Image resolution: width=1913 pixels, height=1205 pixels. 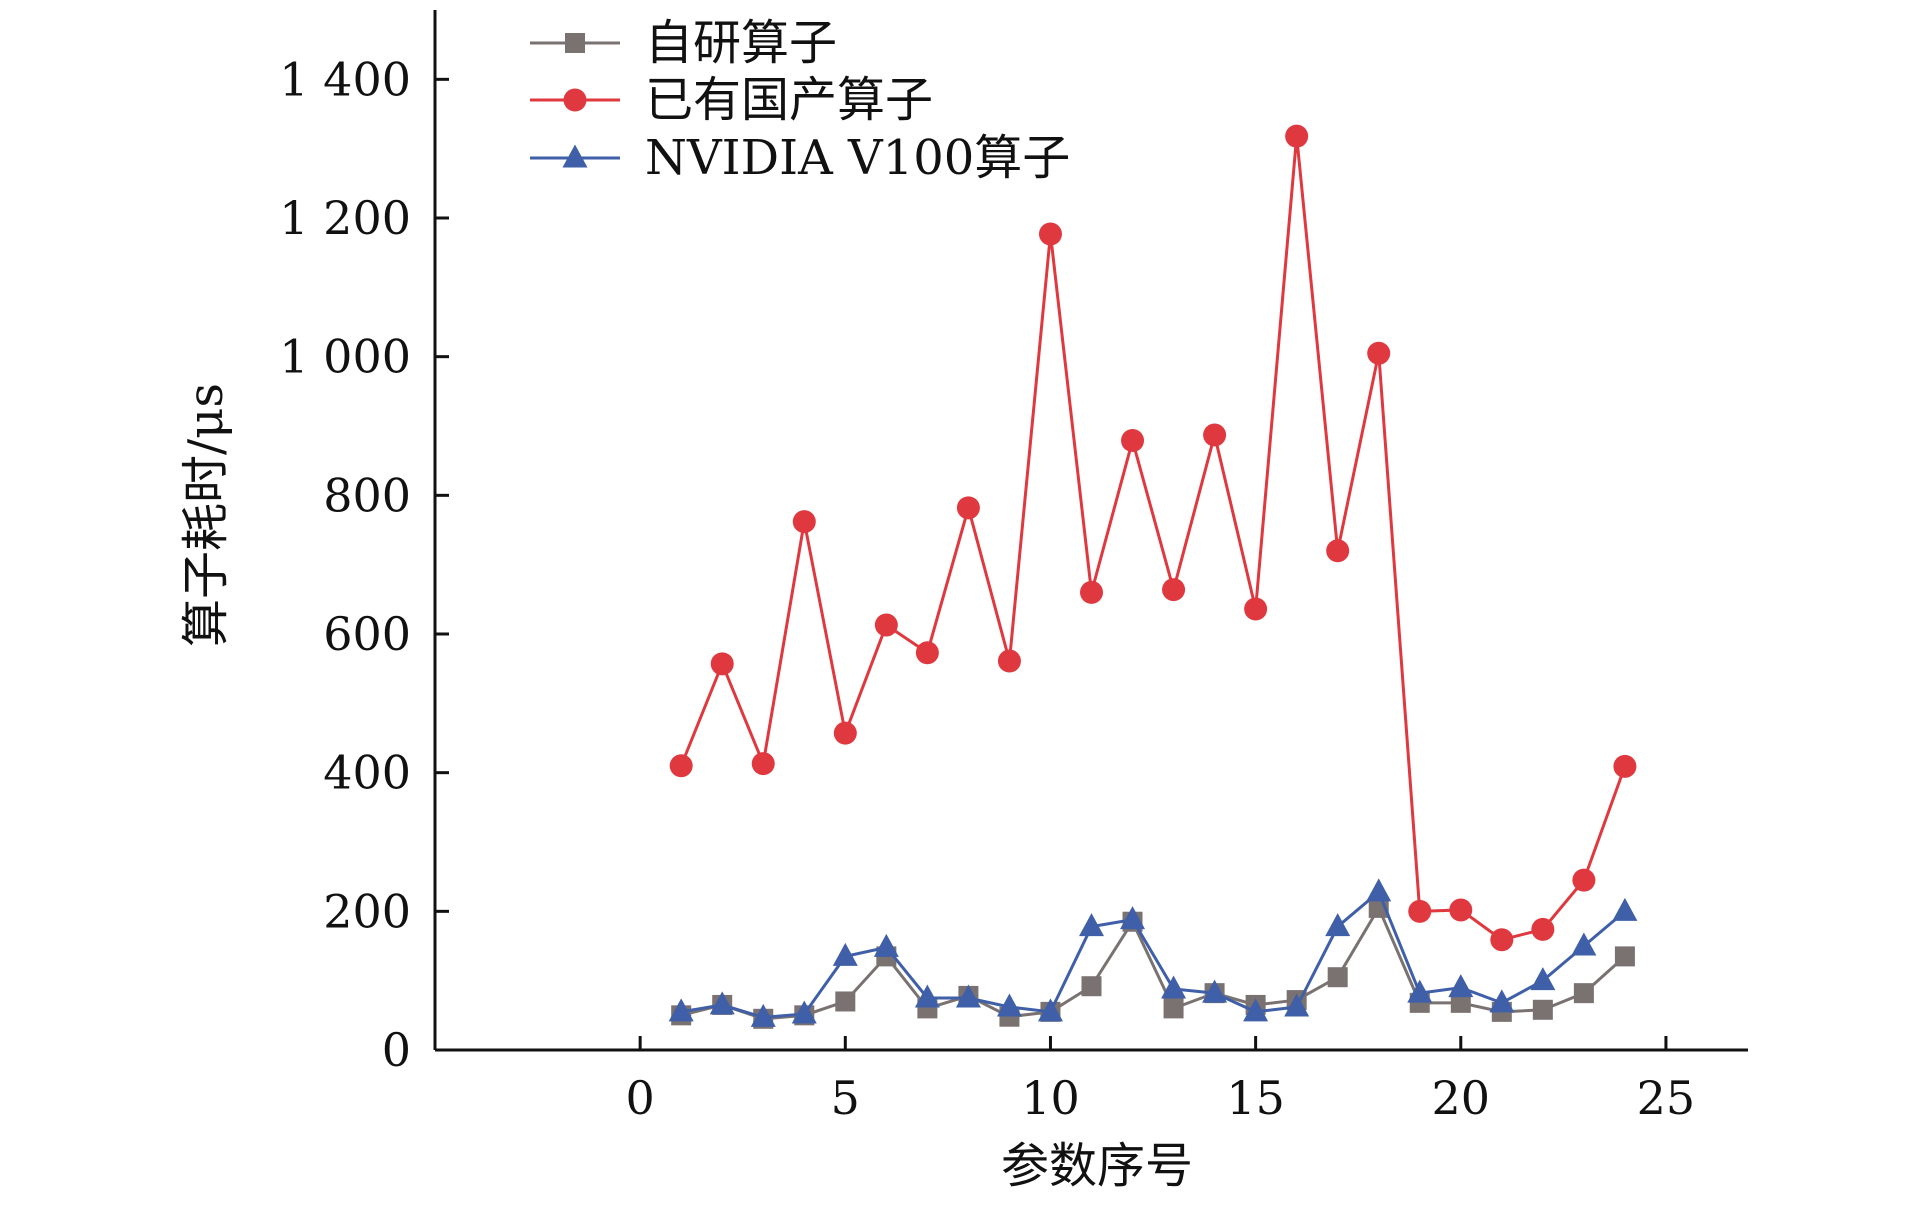 What do you see at coordinates (640, 1098) in the screenshot?
I see `x-tick-label: 0` at bounding box center [640, 1098].